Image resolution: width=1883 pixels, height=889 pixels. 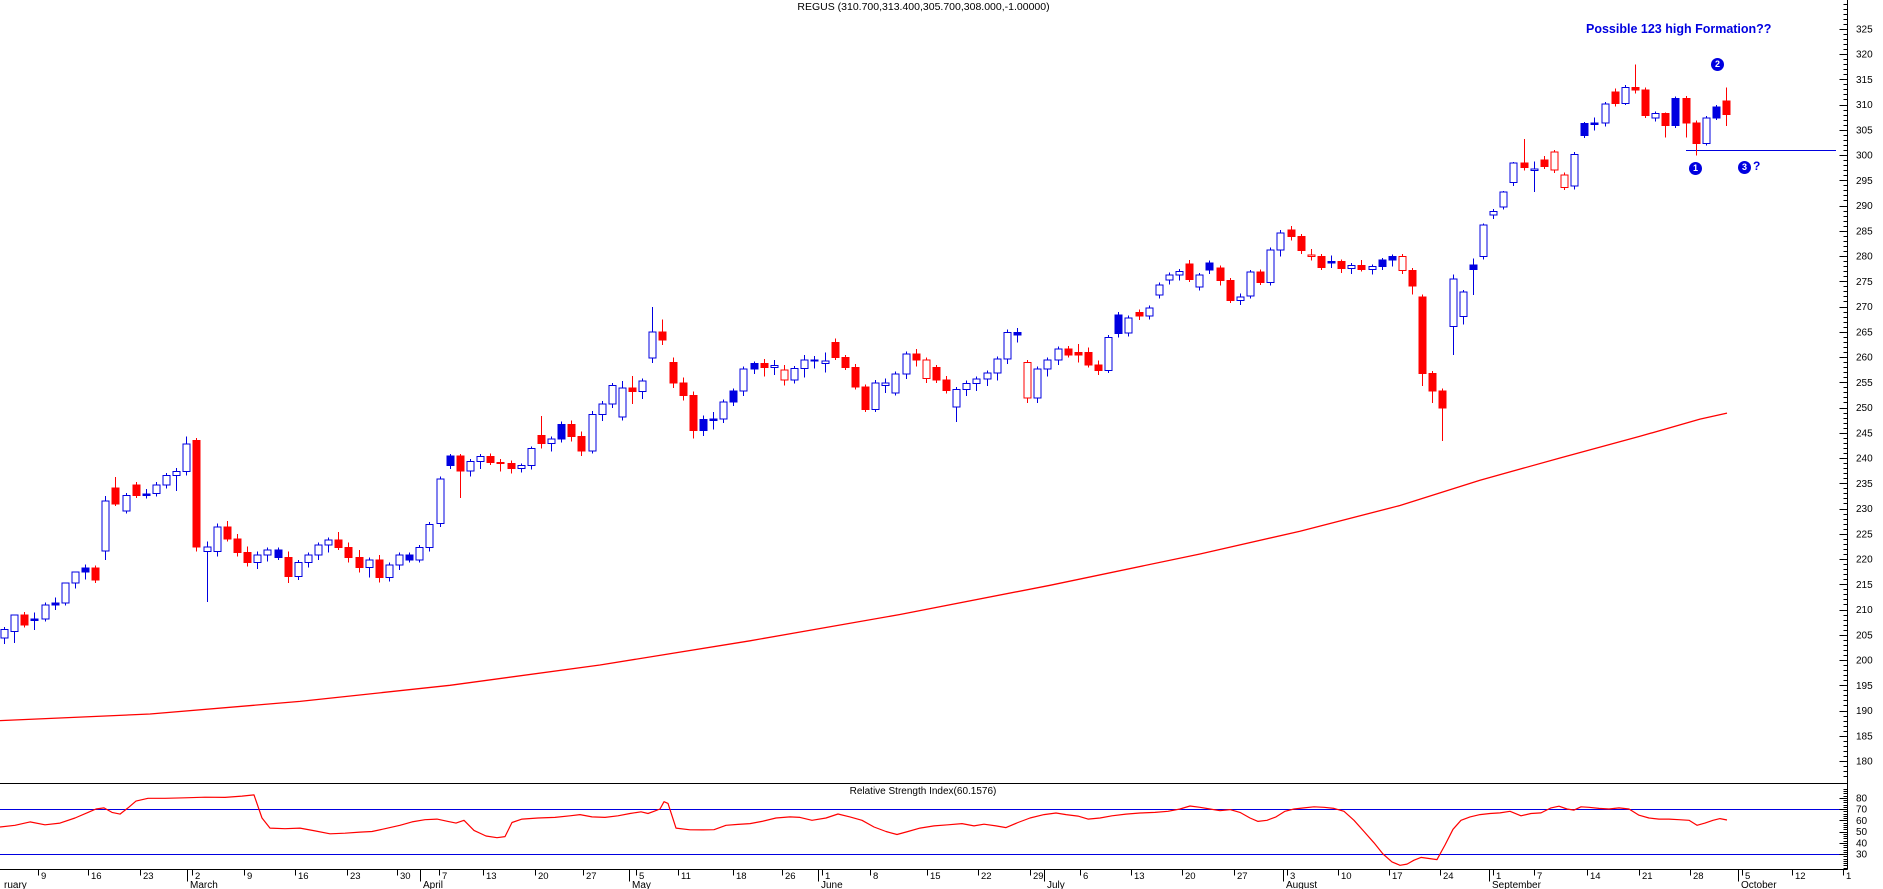 I want to click on month-label: May, so click(x=641, y=884).